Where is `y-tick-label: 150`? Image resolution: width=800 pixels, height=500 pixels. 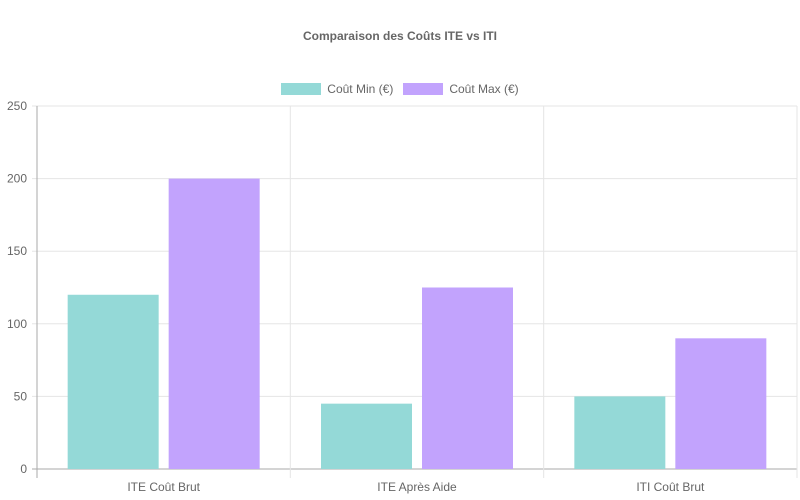 y-tick-label: 150 is located at coordinates (17, 251).